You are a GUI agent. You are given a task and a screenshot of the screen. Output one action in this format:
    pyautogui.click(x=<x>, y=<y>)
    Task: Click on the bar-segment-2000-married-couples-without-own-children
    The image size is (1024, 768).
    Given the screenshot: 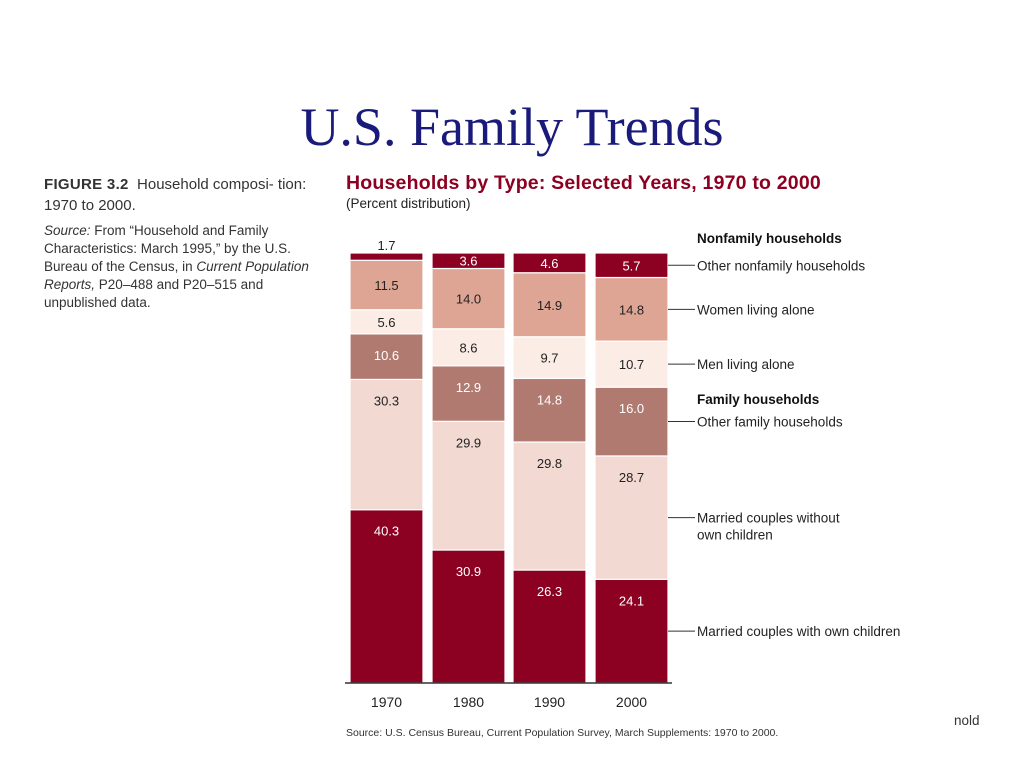 What is the action you would take?
    pyautogui.click(x=631, y=517)
    